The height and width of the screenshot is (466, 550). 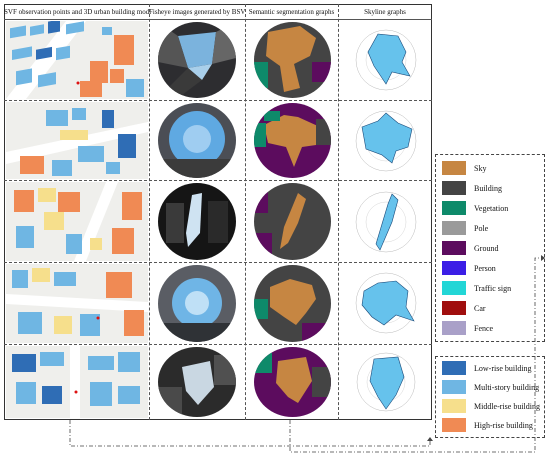 What do you see at coordinates (469, 268) in the screenshot?
I see `legend-item-person: Person` at bounding box center [469, 268].